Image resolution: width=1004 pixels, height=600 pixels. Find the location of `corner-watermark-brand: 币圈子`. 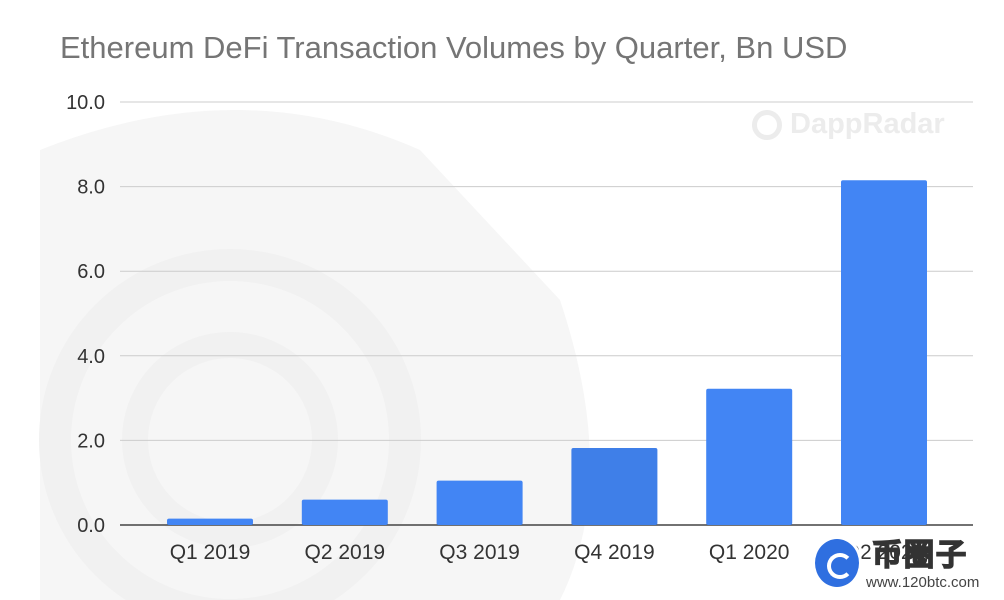

corner-watermark-brand: 币圈子 is located at coordinates (919, 555).